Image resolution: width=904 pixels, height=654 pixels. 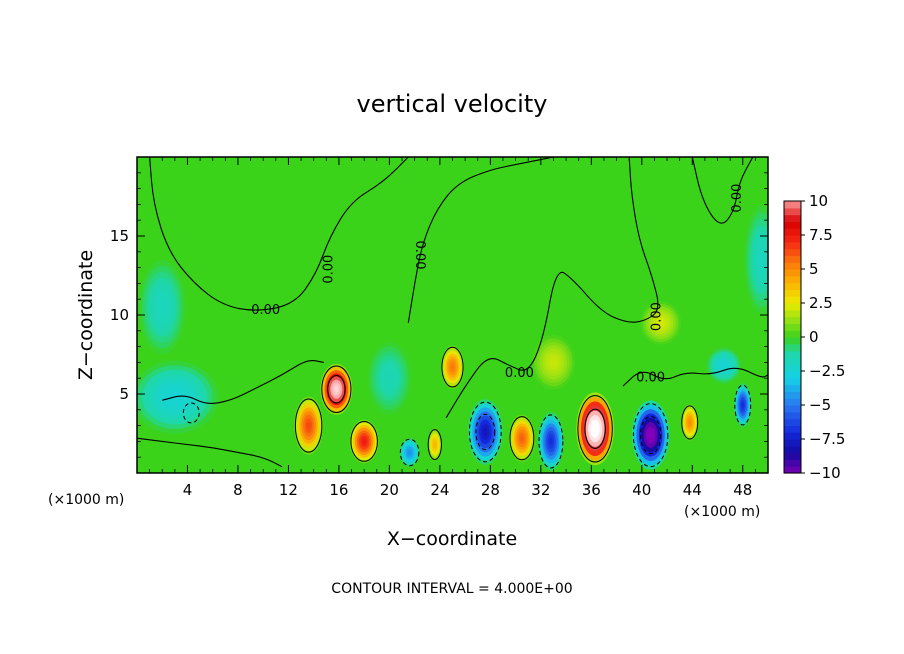 What do you see at coordinates (540, 490) in the screenshot?
I see `x-tick-label: 32` at bounding box center [540, 490].